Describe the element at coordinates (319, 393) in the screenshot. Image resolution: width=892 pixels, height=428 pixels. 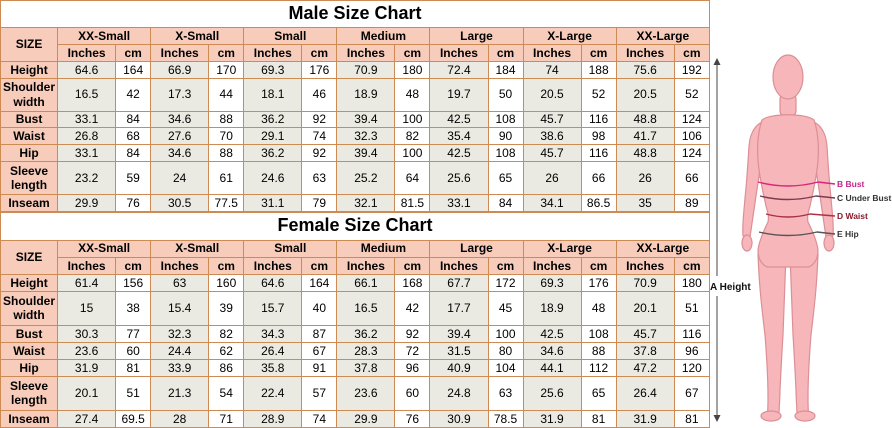
I see `measurement-value: 57` at that location.